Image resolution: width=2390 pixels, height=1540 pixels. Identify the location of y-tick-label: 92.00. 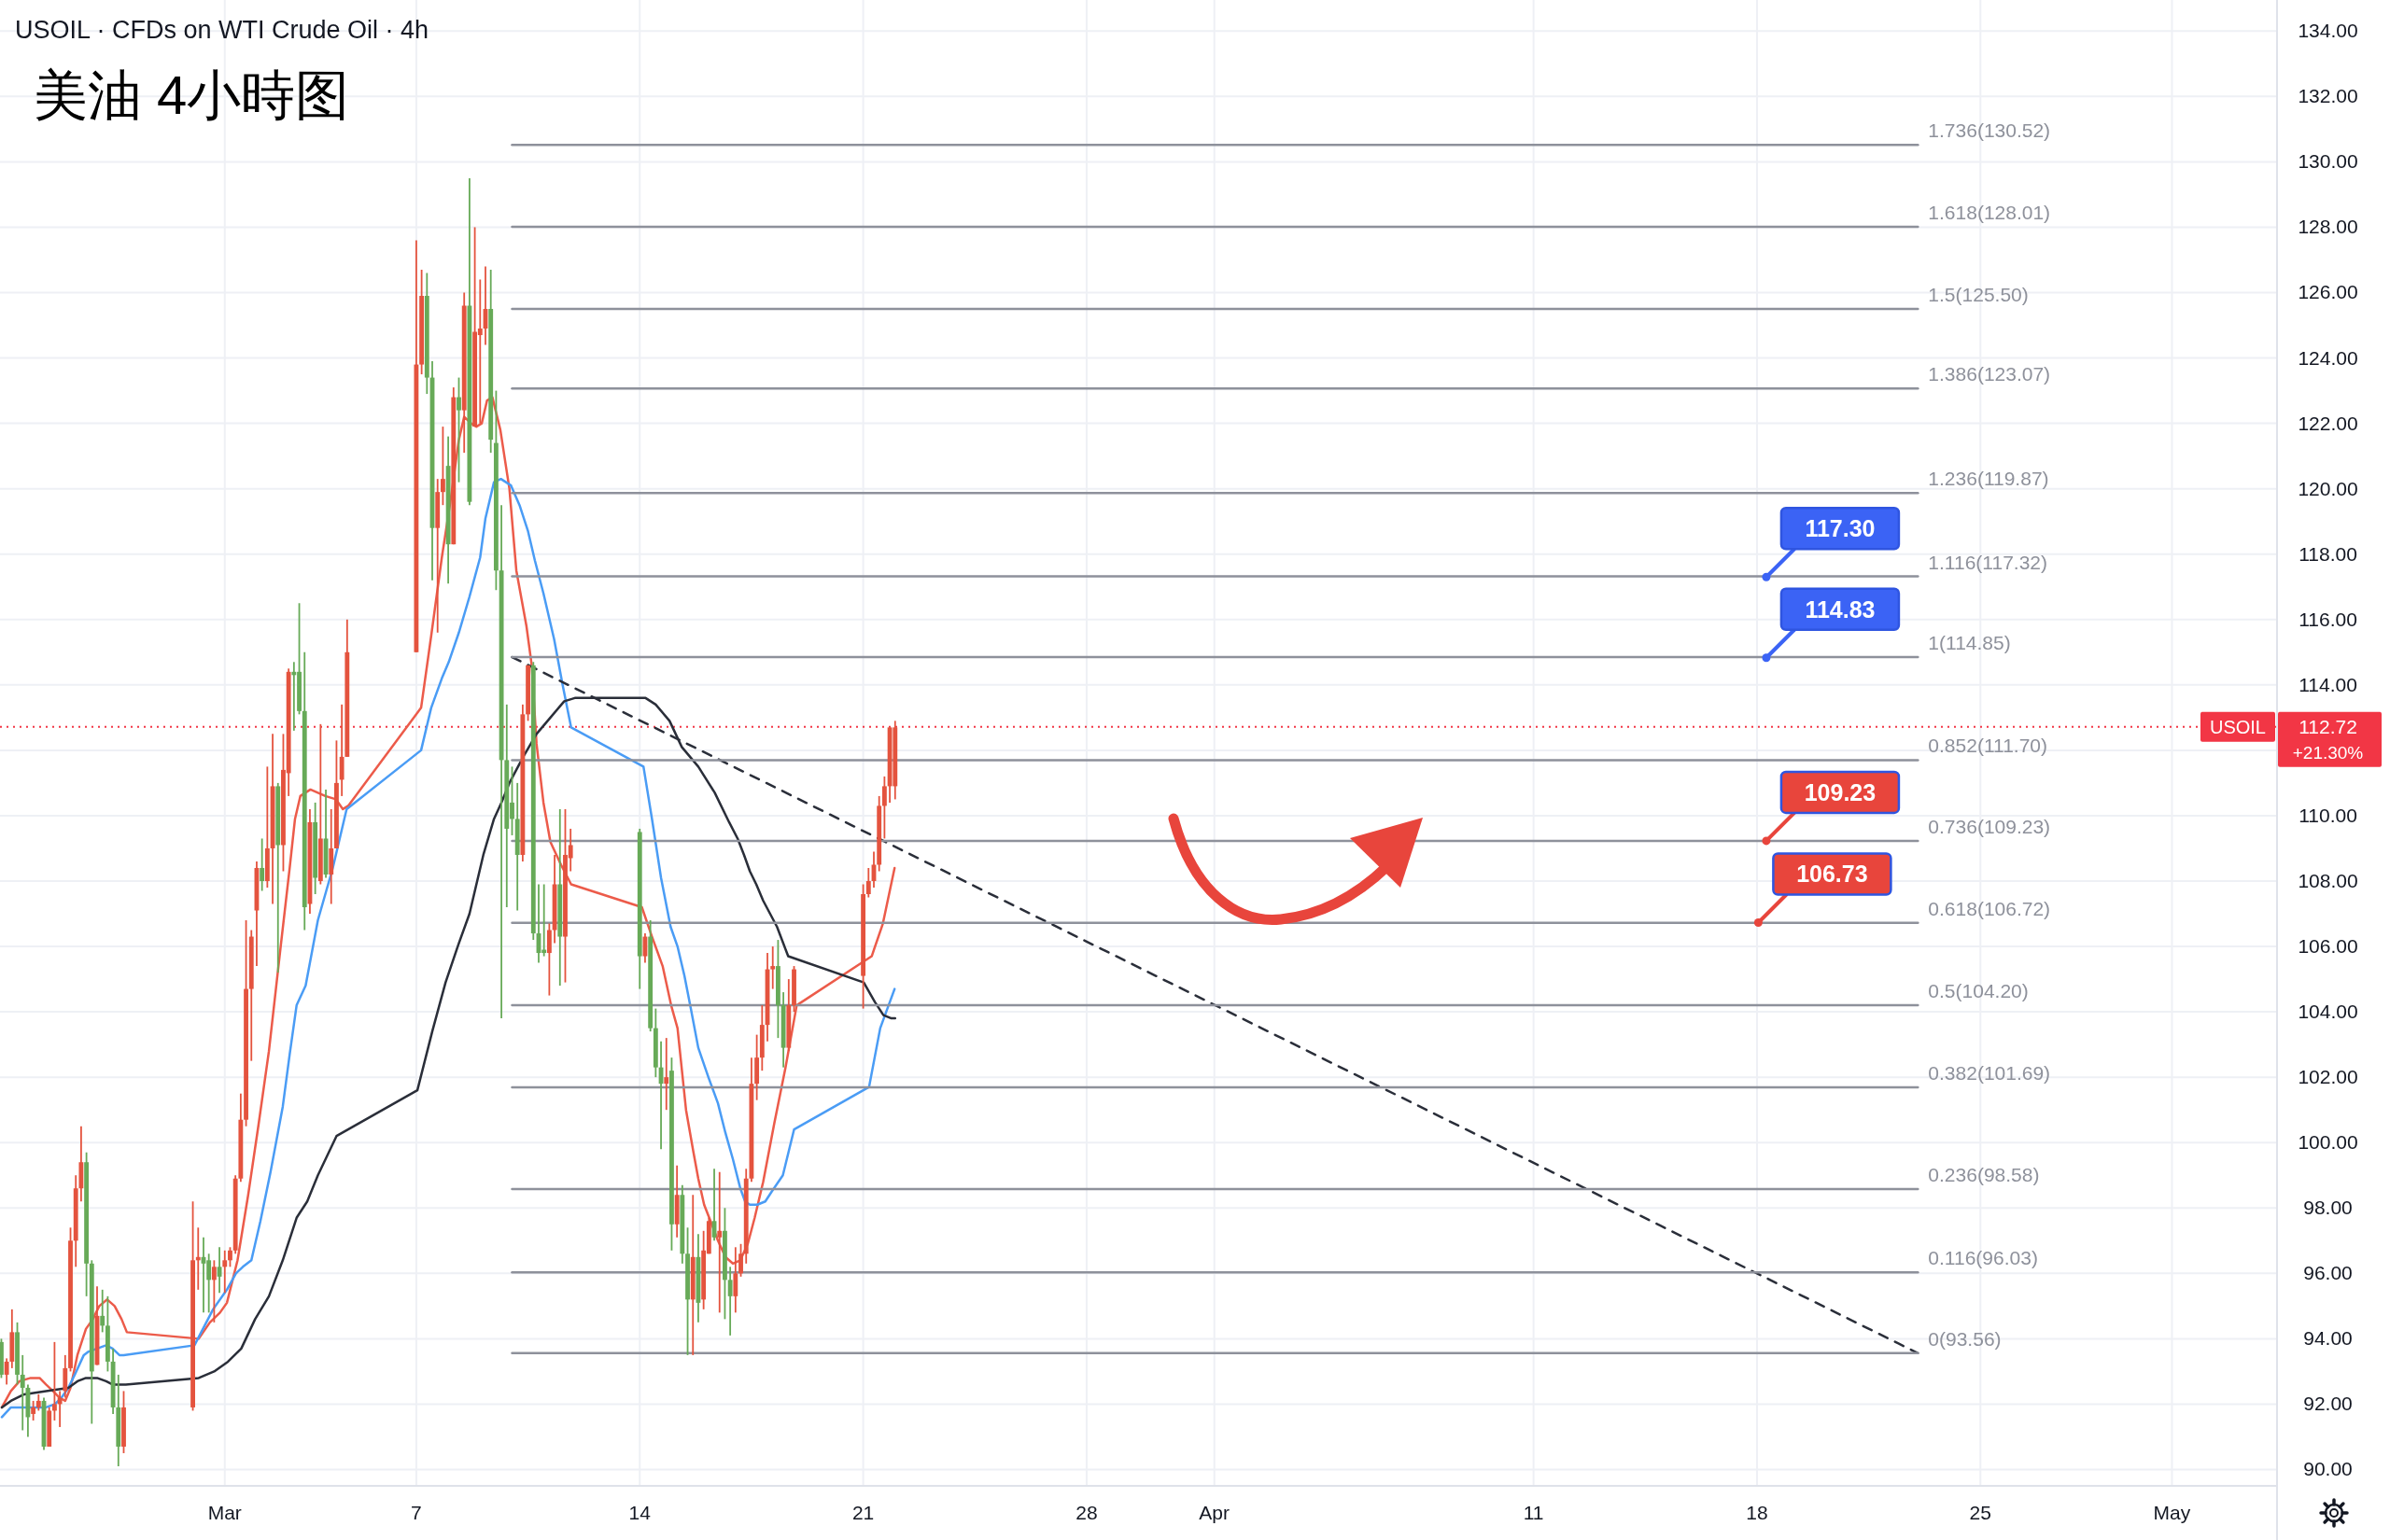
(2328, 1404).